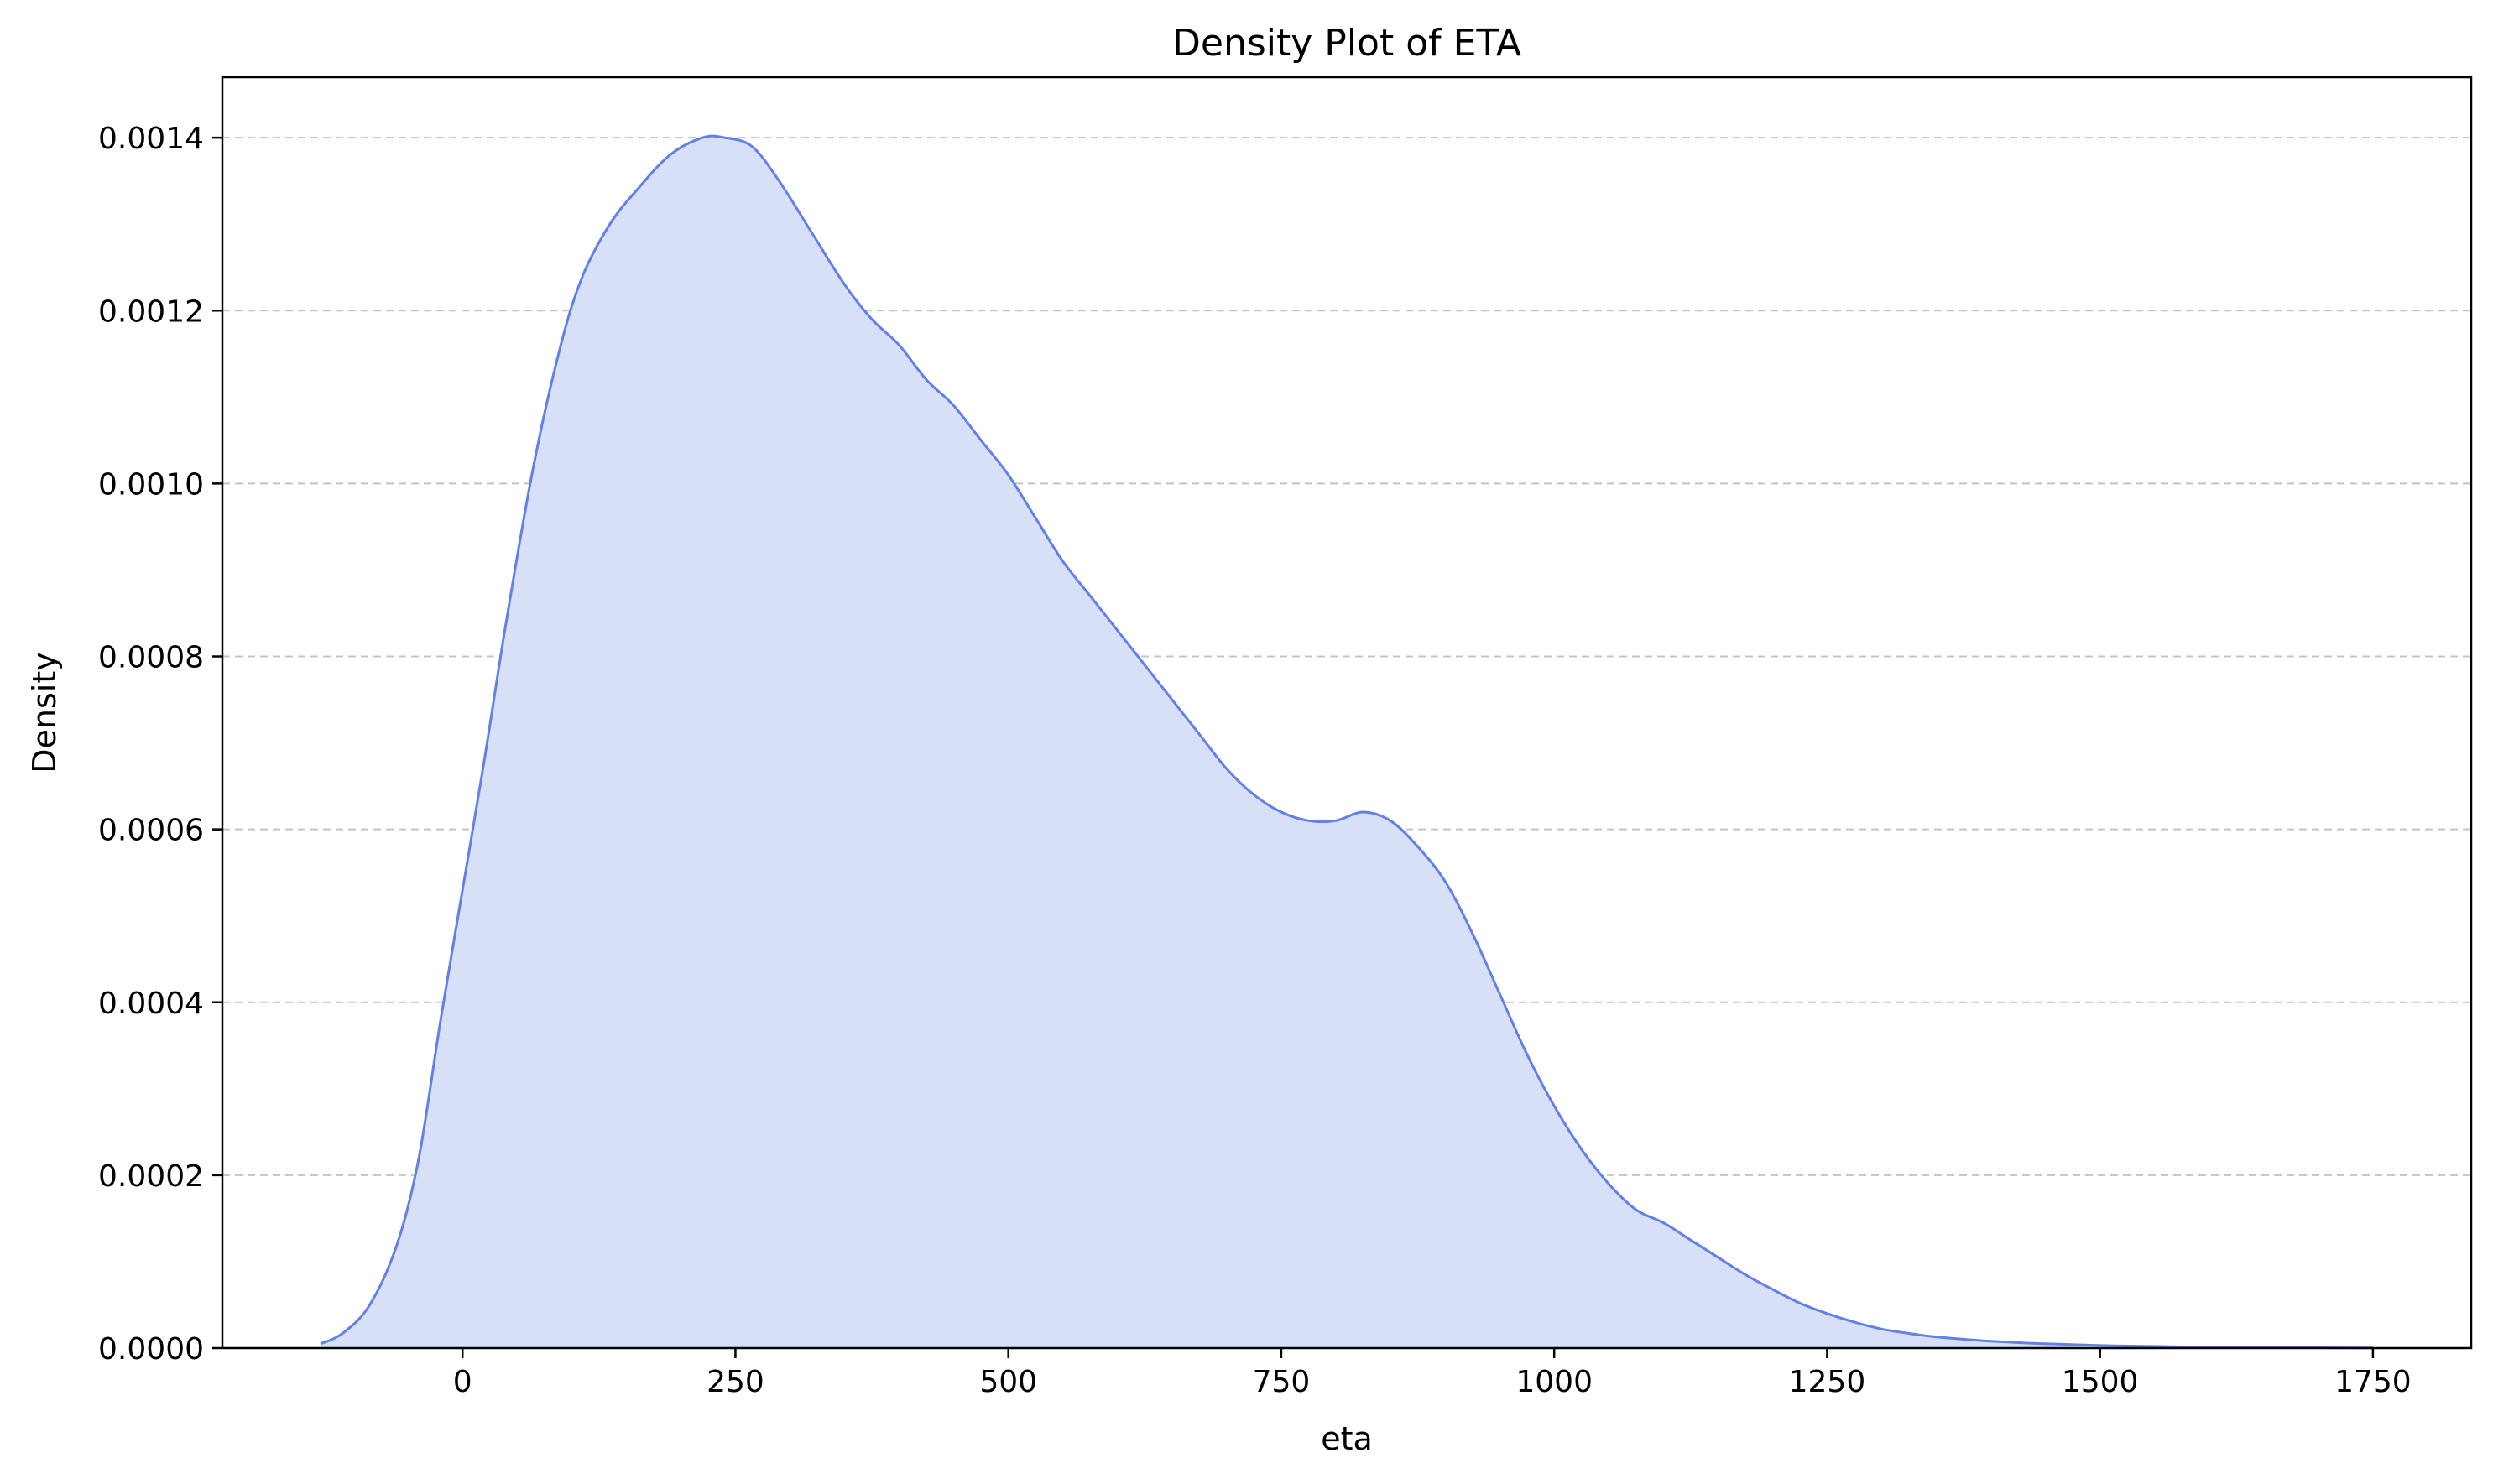 The width and height of the screenshot is (2493, 1484). Describe the element at coordinates (2100, 1382) in the screenshot. I see `x-tick-label: 1500` at that location.